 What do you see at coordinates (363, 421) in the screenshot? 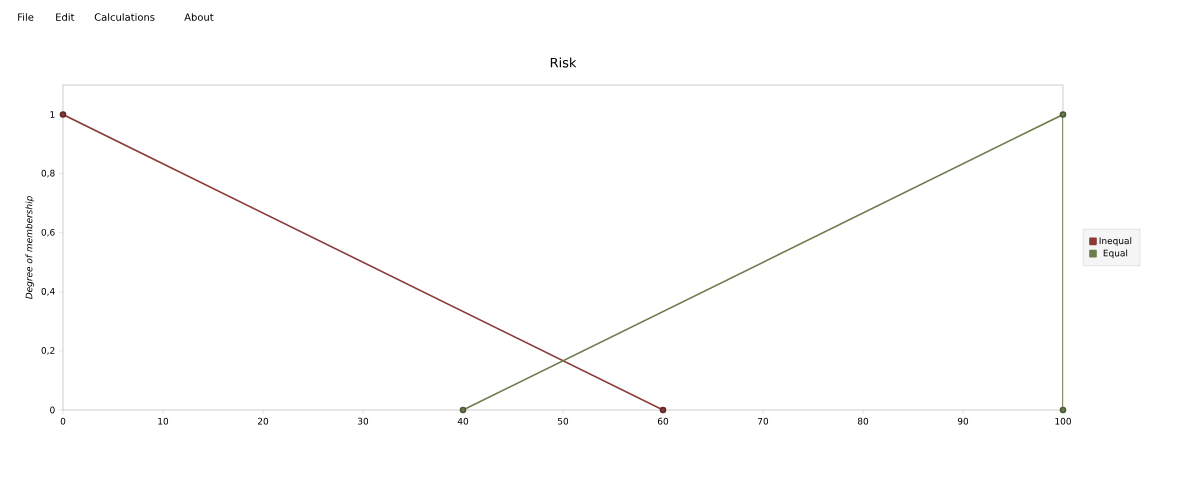
I see `x-tick-label: 30` at bounding box center [363, 421].